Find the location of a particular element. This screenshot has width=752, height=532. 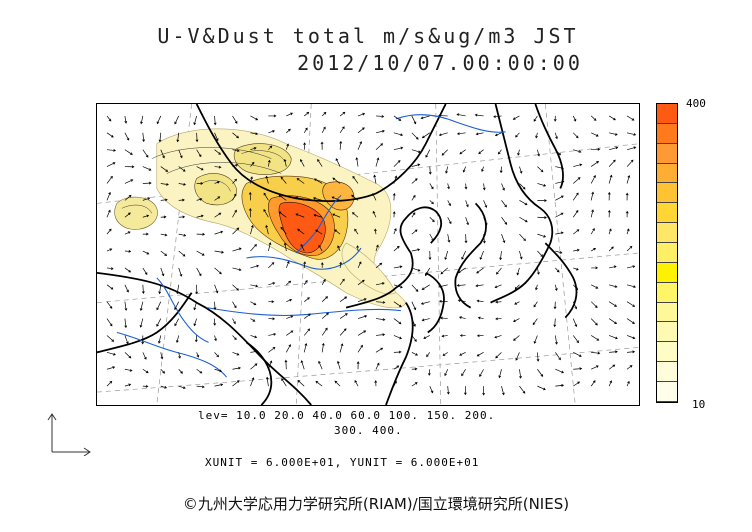

vector-scale-axes is located at coordinates (69, 434).